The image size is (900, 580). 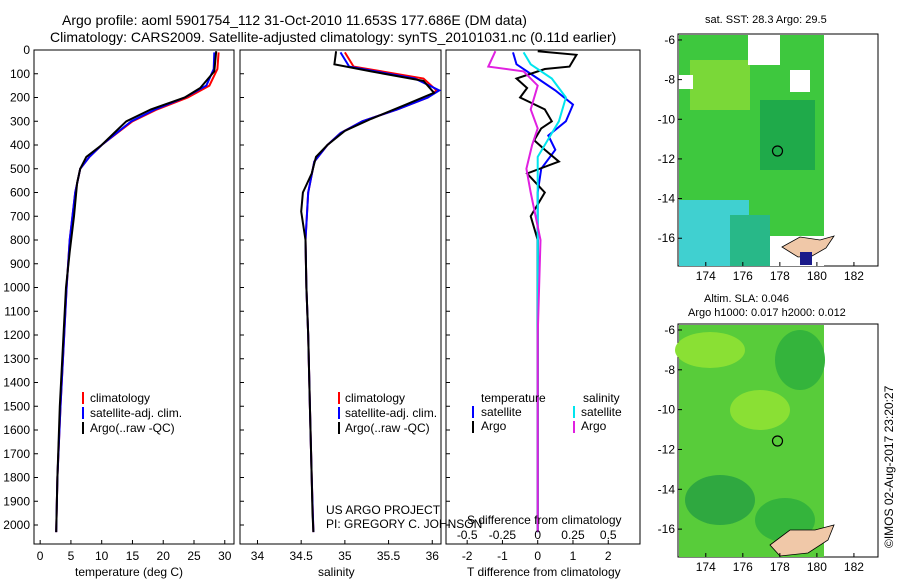 I want to click on depth-tick-label: 600, so click(x=20, y=193).